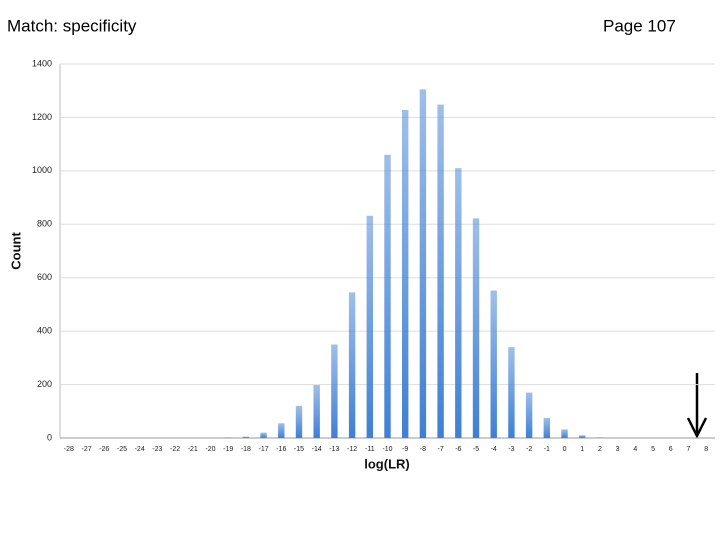 This screenshot has width=720, height=540. I want to click on x-tick-label: -20, so click(210, 449).